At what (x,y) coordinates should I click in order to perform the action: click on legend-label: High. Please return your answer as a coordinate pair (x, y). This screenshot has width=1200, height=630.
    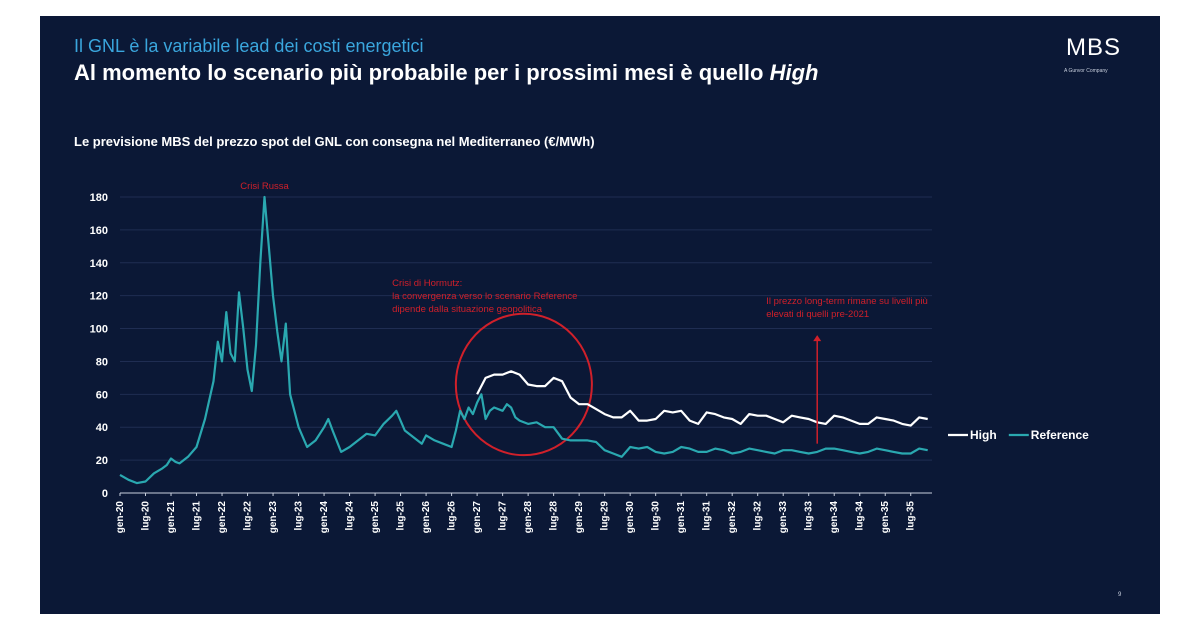
    Looking at the image, I should click on (983, 435).